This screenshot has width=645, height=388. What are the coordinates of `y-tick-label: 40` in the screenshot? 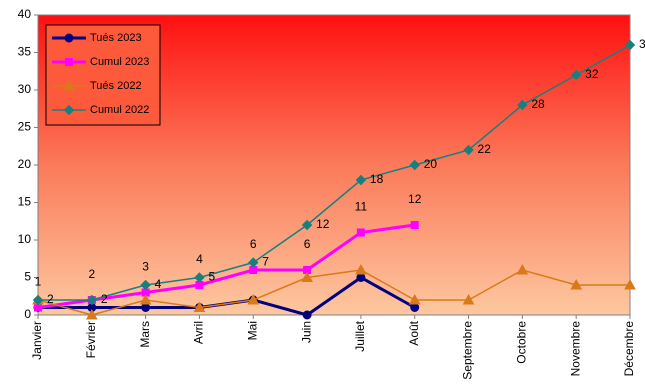 It's located at (25, 14).